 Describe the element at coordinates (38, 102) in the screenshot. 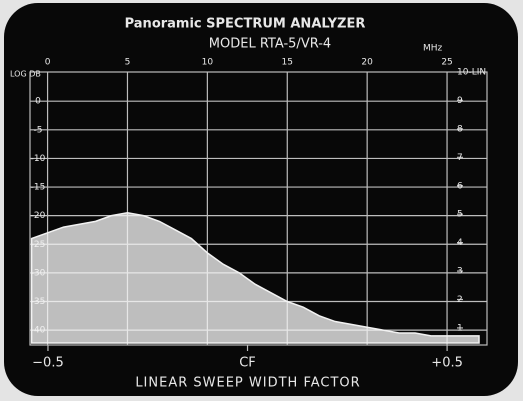

I see `y-tick-label: 0` at that location.